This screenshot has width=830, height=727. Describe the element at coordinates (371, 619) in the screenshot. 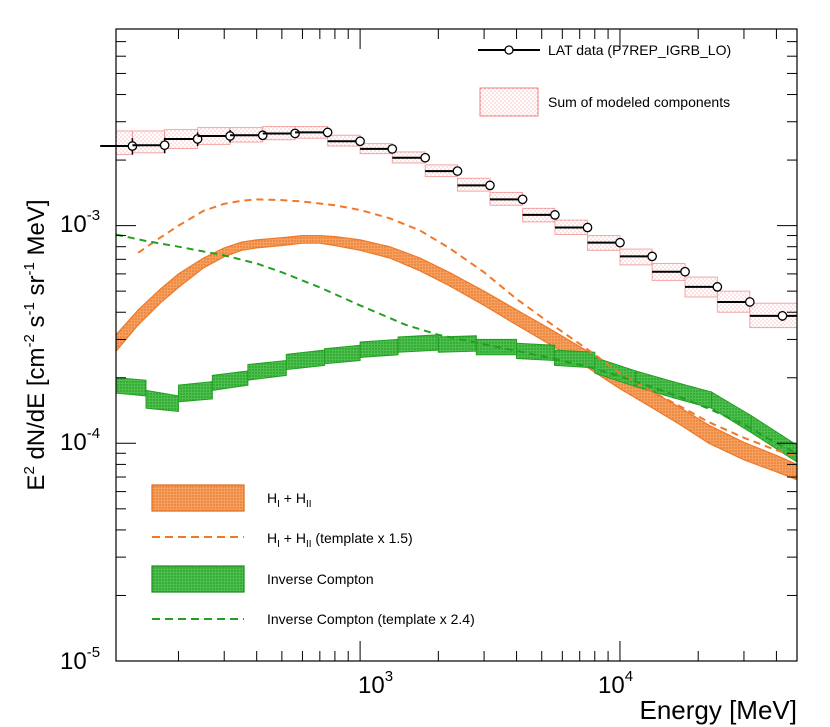

I see `legend-ic-tmpl-label: Inverse Compton (template x 2.4)` at that location.